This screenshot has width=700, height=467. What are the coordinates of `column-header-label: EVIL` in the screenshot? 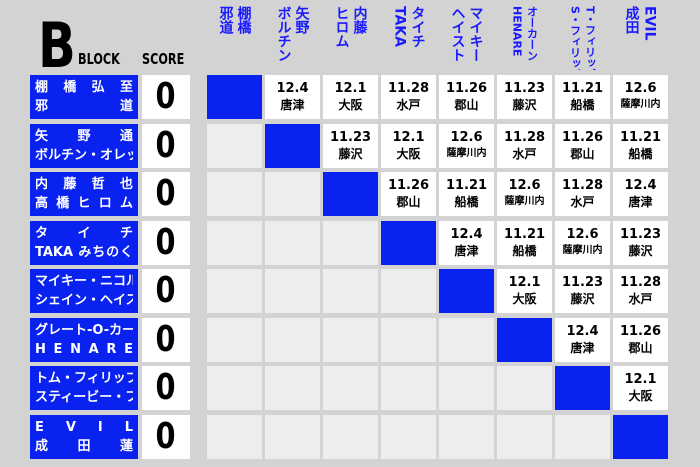 It's located at (649, 23).